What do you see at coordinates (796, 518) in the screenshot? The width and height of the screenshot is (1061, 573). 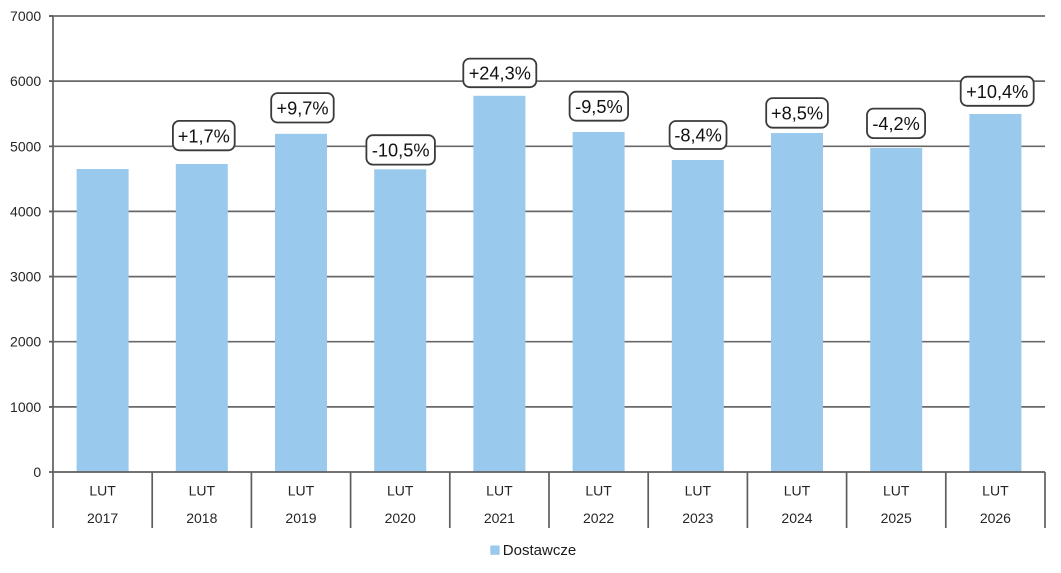 I see `svg-text: 2024` at bounding box center [796, 518].